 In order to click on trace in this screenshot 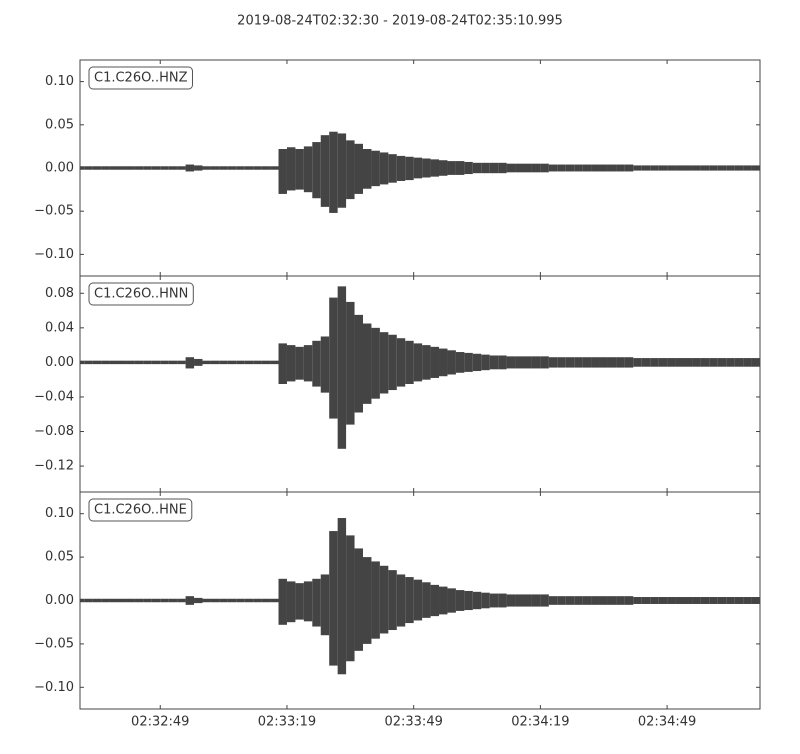, I will do `click(420, 172)`.